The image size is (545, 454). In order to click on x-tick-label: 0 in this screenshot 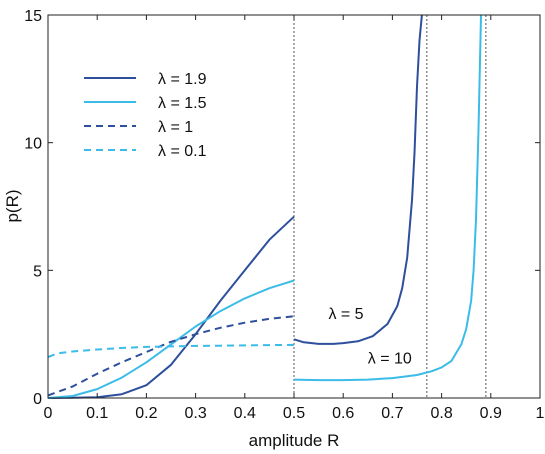, I will do `click(48, 413)`.